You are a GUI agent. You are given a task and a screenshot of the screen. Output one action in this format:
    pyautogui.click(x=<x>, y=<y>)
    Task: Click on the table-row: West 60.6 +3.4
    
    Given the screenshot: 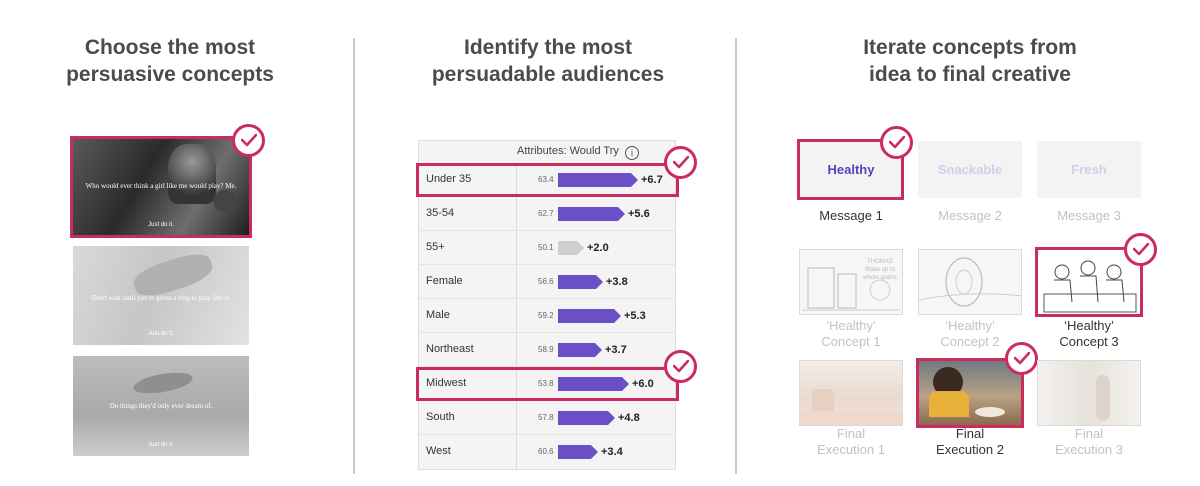 What is the action you would take?
    pyautogui.click(x=547, y=452)
    